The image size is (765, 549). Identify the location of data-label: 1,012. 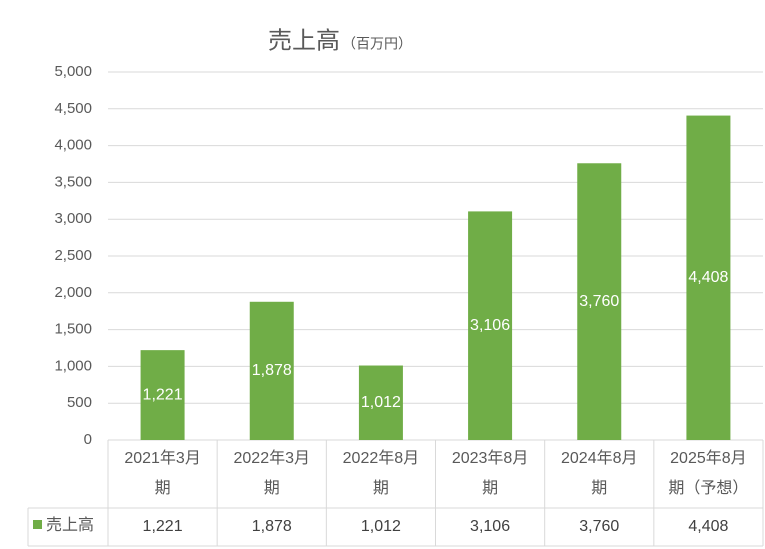
(381, 402).